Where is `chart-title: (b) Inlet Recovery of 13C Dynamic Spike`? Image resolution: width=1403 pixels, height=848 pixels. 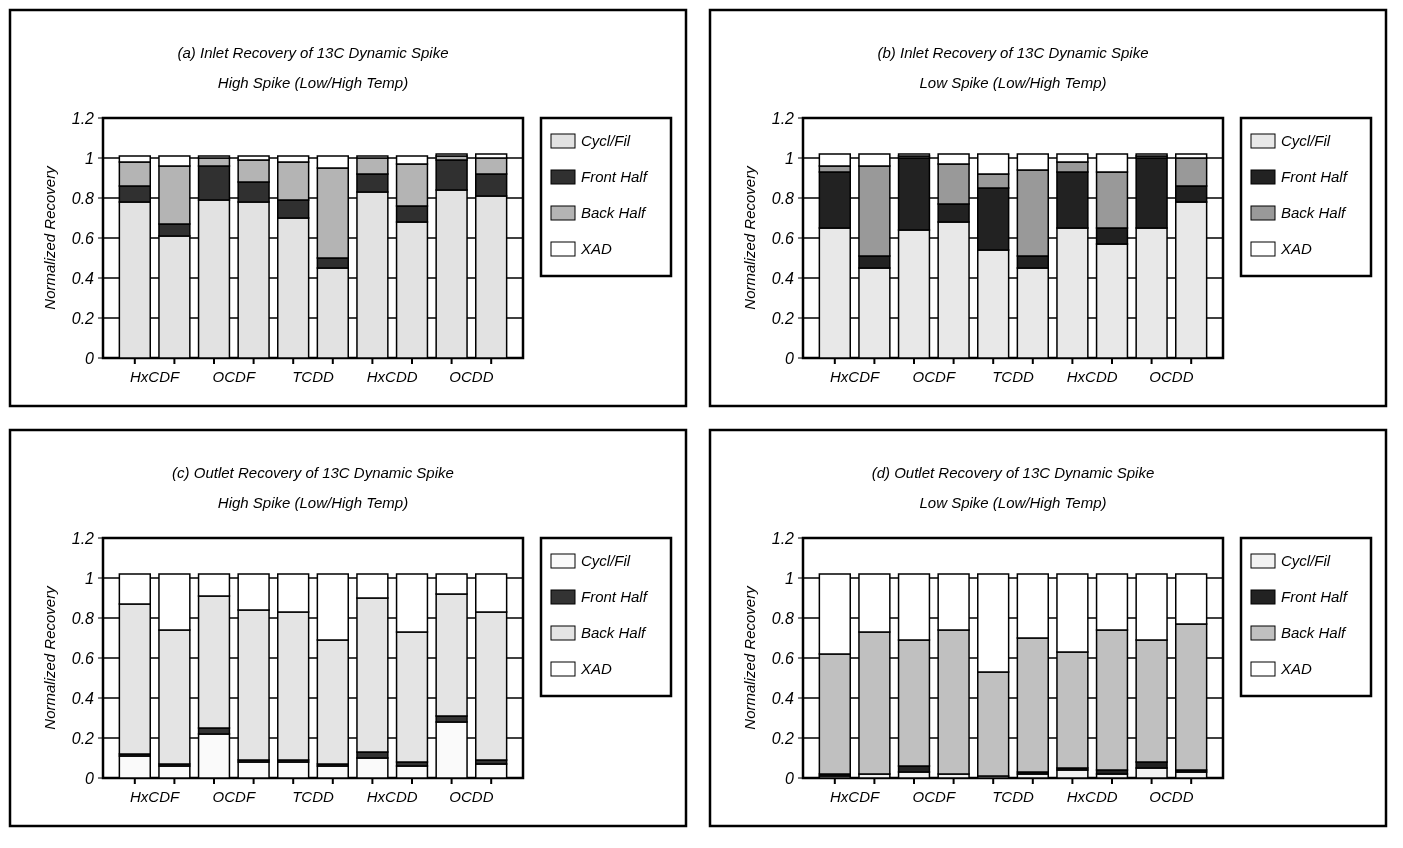
chart-title: (b) Inlet Recovery of 13C Dynamic Spike is located at coordinates (1013, 52).